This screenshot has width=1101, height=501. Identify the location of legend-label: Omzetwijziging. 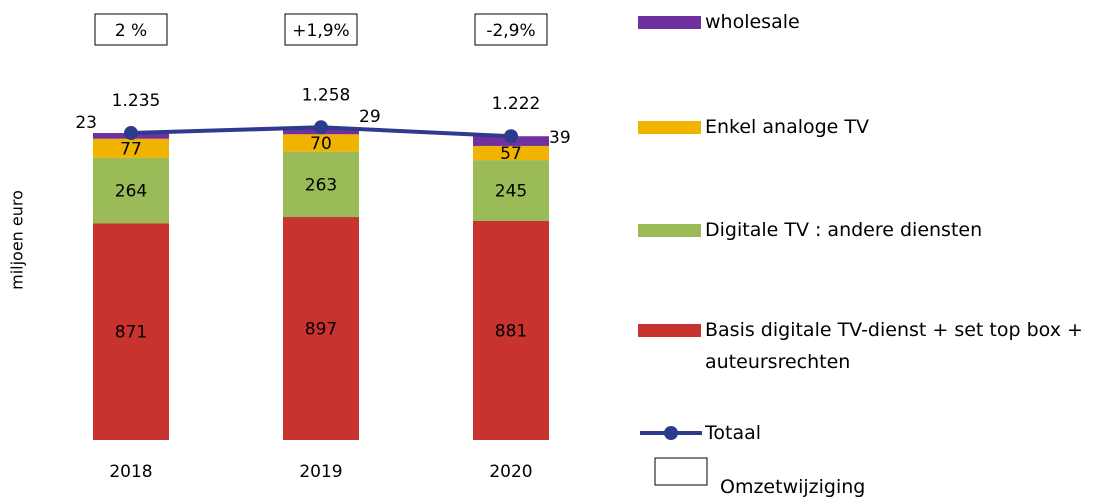
(793, 487).